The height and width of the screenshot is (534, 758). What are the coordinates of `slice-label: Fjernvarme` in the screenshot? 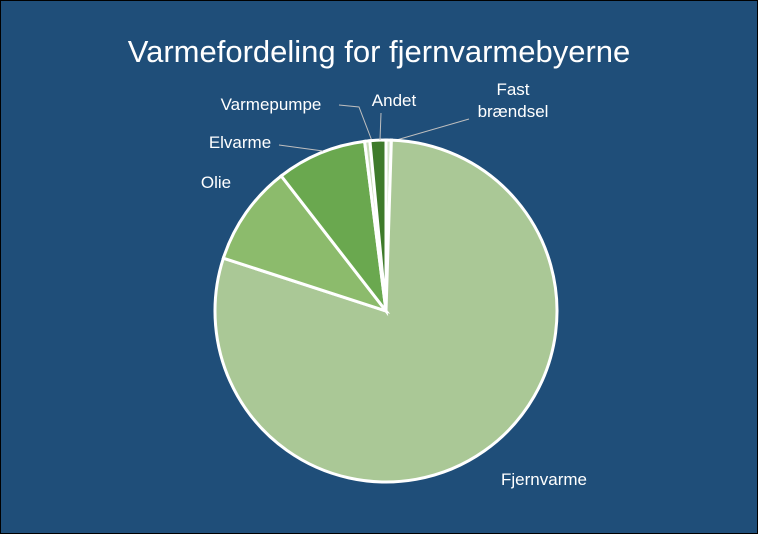 It's located at (544, 479).